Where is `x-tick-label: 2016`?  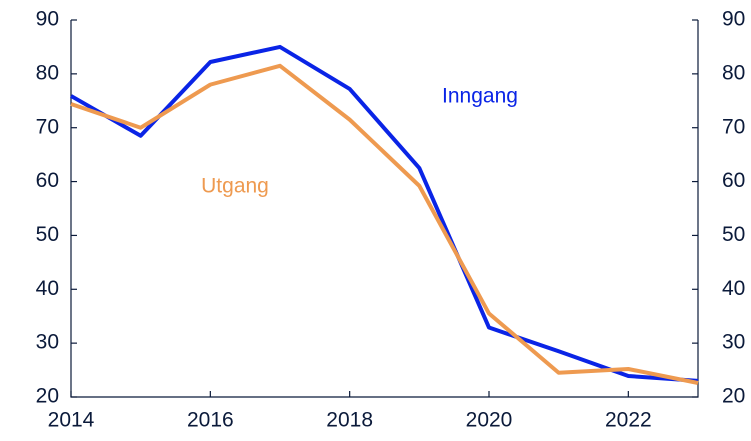
x-tick-label: 2016 is located at coordinates (210, 420).